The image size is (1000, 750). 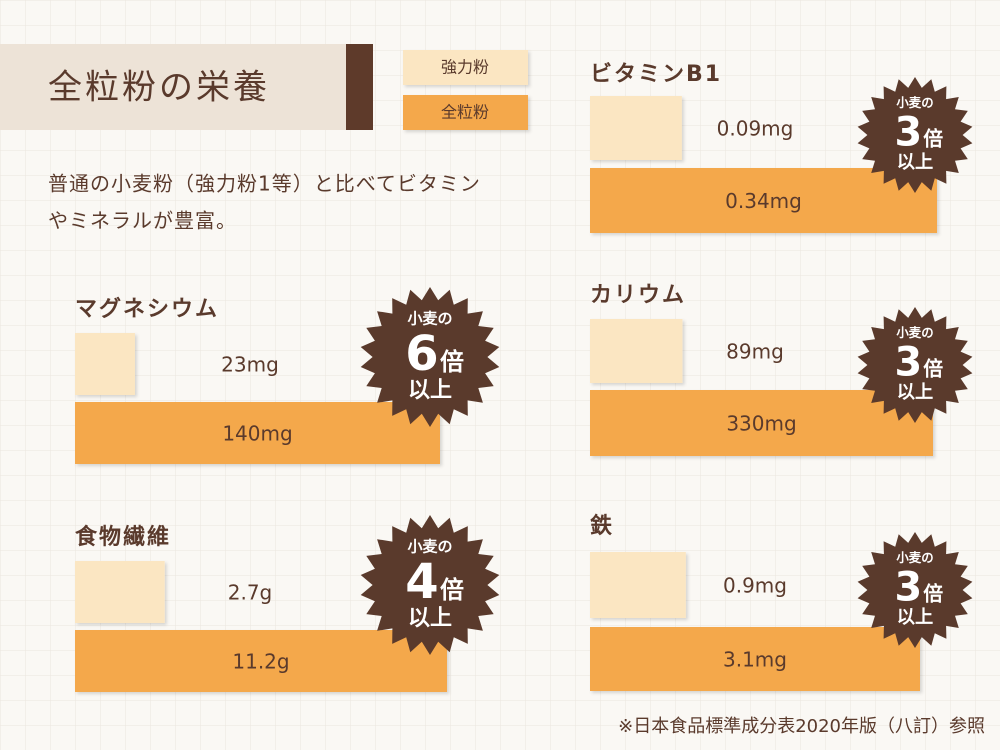 I want to click on value-label: 140mg, so click(x=257, y=434).